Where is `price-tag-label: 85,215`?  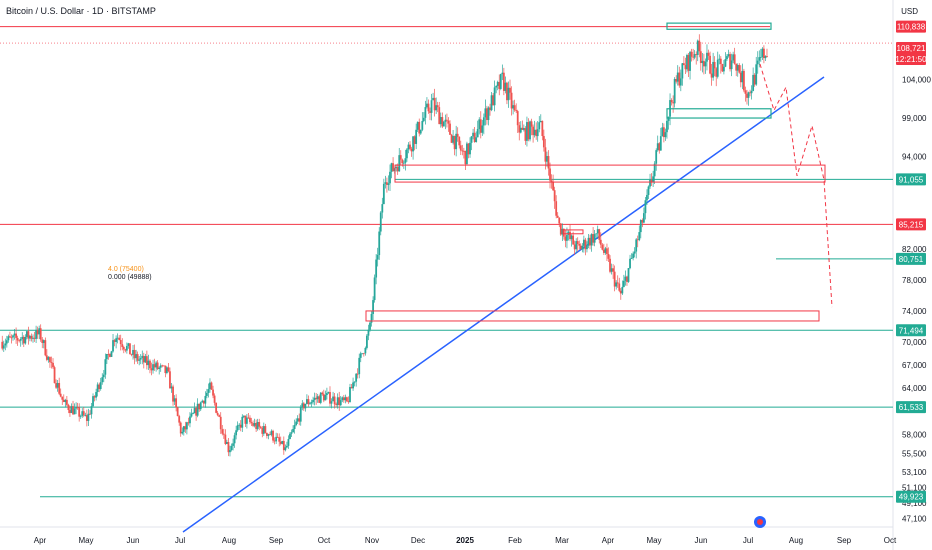
price-tag-label: 85,215 is located at coordinates (911, 224).